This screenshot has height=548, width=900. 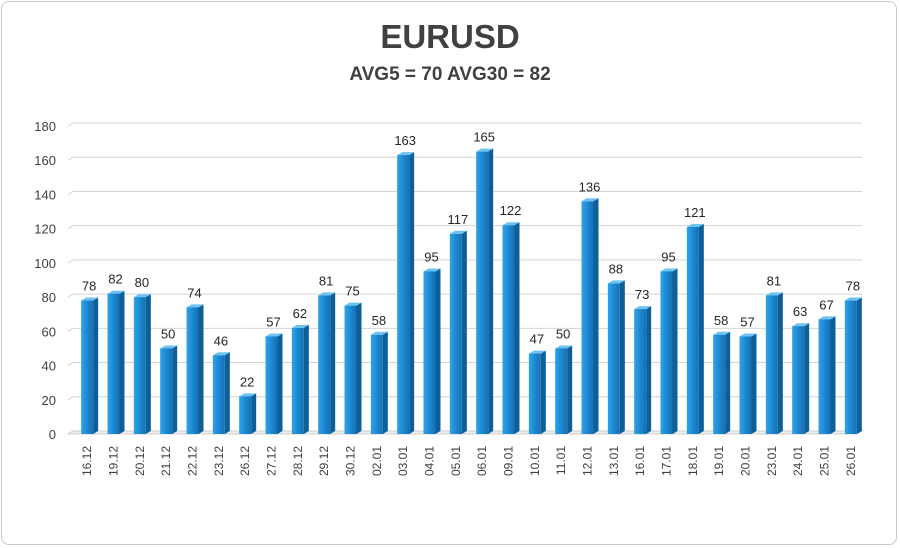 What do you see at coordinates (825, 461) in the screenshot?
I see `x-tick-label: 25.01` at bounding box center [825, 461].